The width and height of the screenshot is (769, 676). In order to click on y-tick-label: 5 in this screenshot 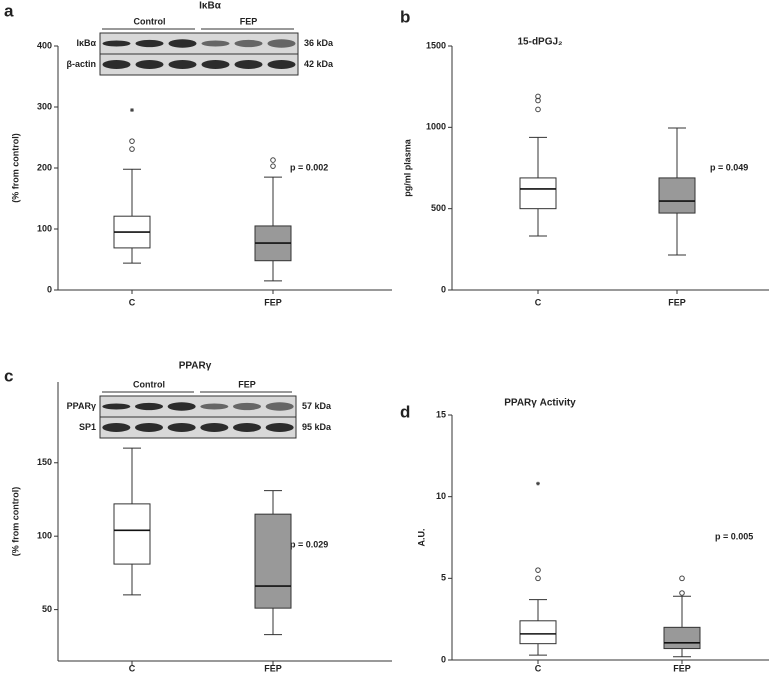, I will do `click(443, 578)`.